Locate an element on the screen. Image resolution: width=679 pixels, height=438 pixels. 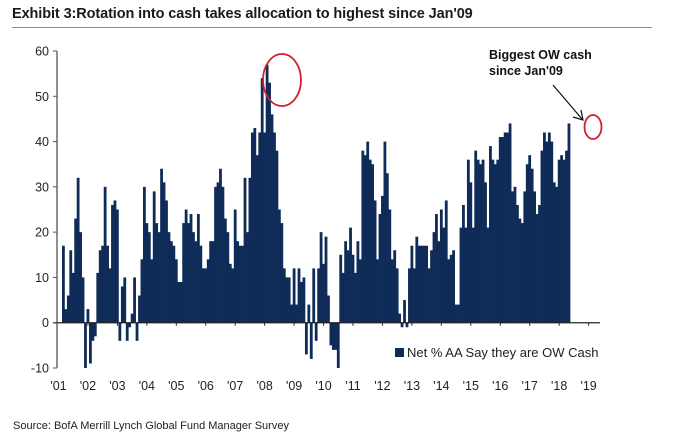
x-tick-label: '17 is located at coordinates (530, 386).